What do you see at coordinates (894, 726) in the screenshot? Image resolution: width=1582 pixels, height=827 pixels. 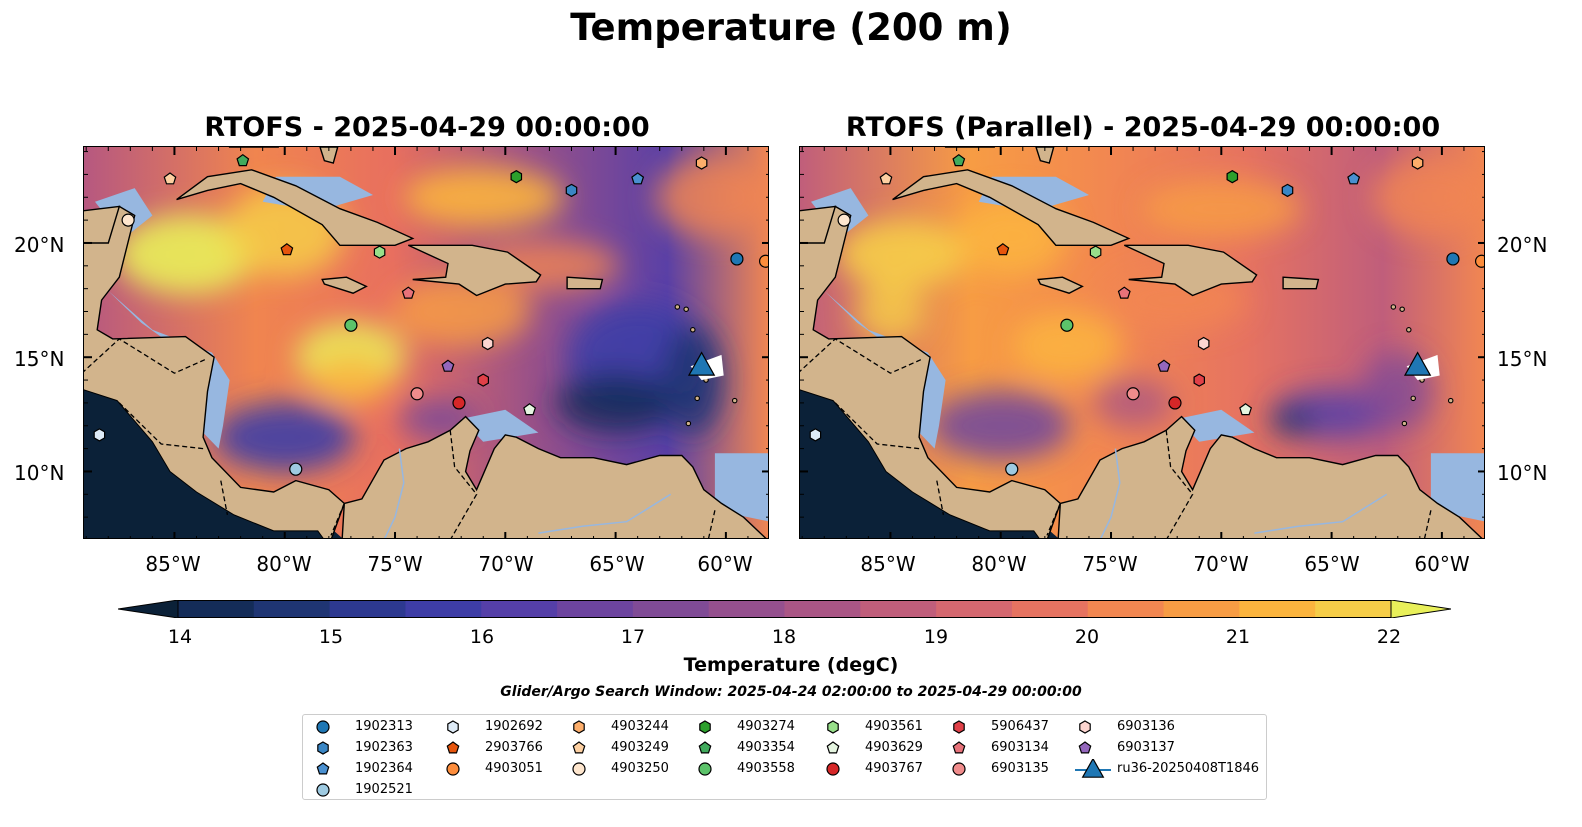 I see `legend-label: 4903561` at bounding box center [894, 726].